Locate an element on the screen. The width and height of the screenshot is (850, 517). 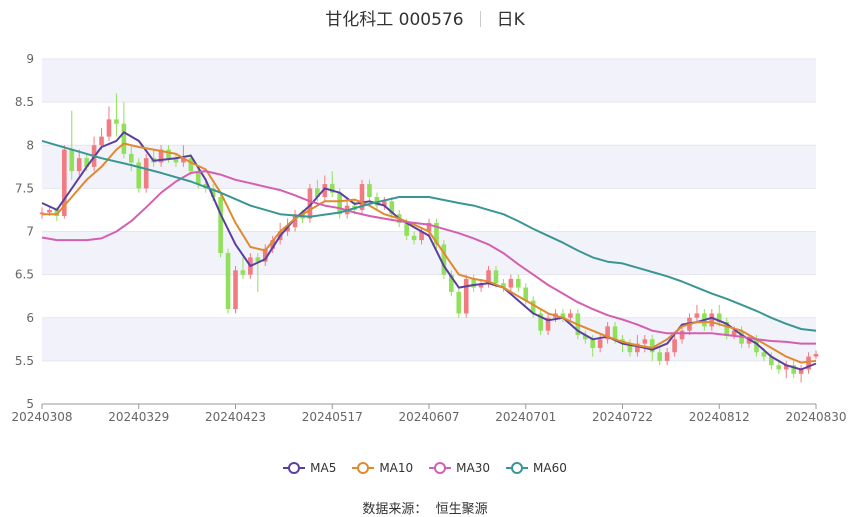
y-tick-label: 7 is located at coordinates (30, 232).